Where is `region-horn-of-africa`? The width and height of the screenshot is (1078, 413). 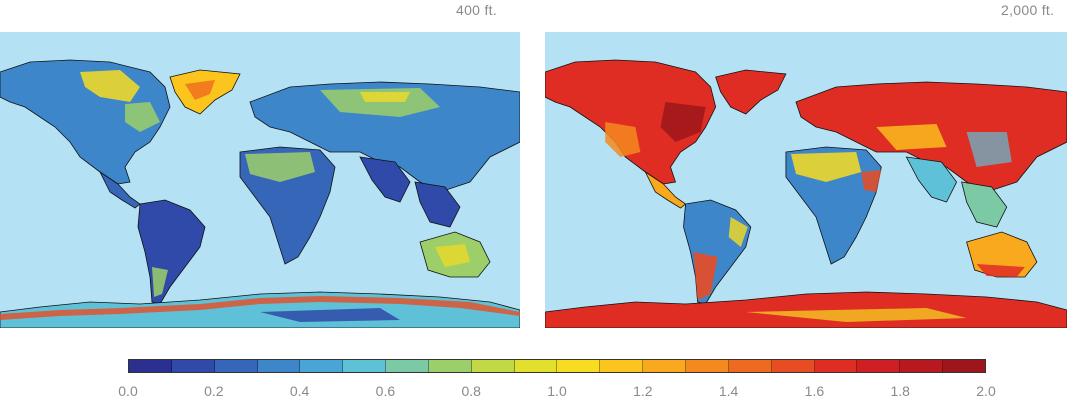
region-horn-of-africa is located at coordinates (871, 181).